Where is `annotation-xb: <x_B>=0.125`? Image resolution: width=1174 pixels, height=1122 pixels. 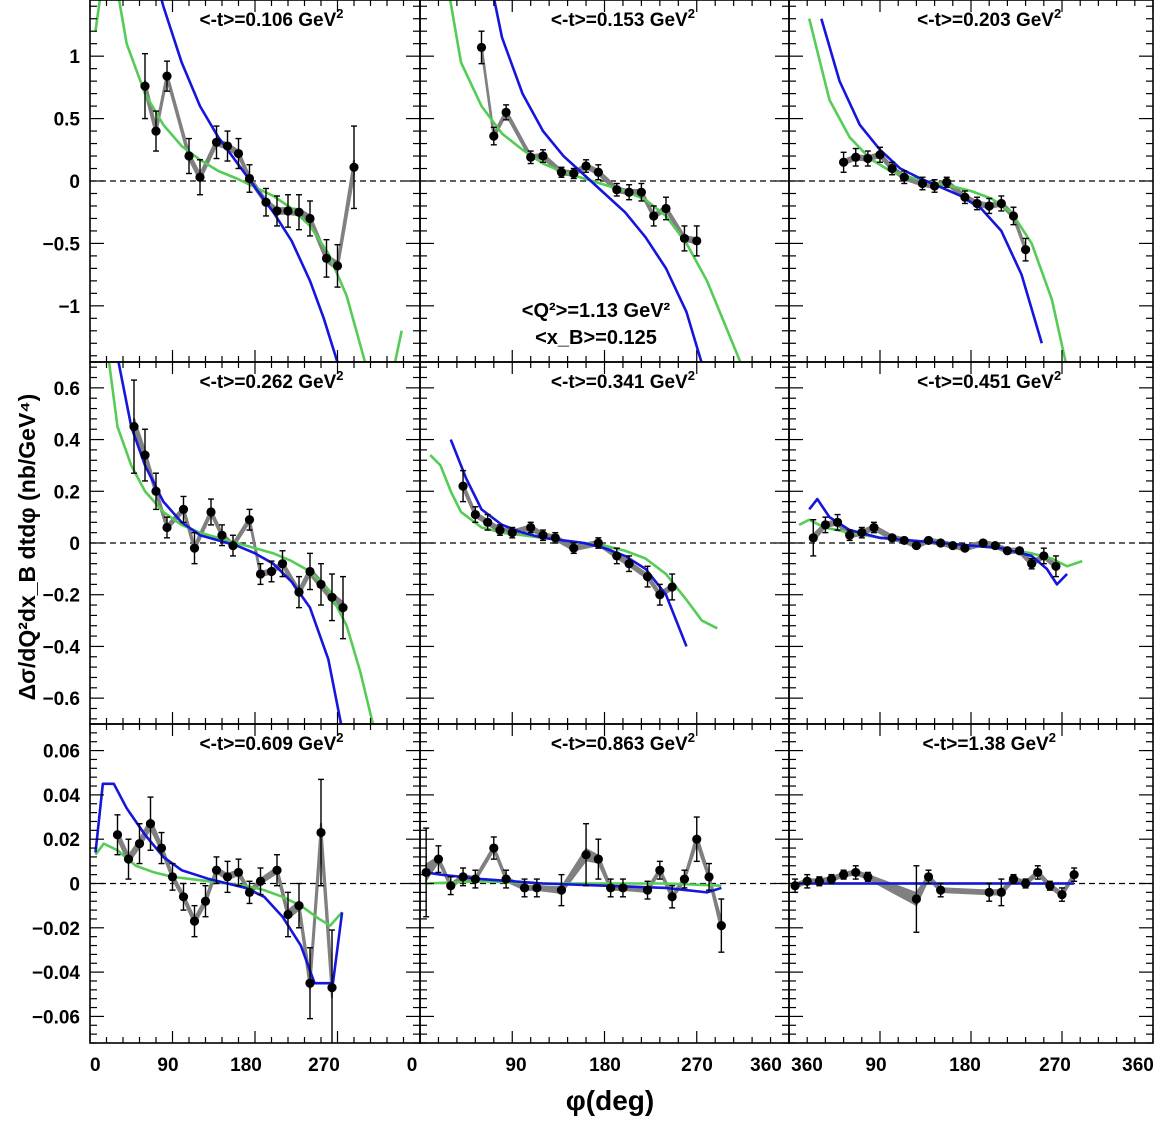
annotation-xb: <x_B>=0.125 is located at coordinates (596, 338).